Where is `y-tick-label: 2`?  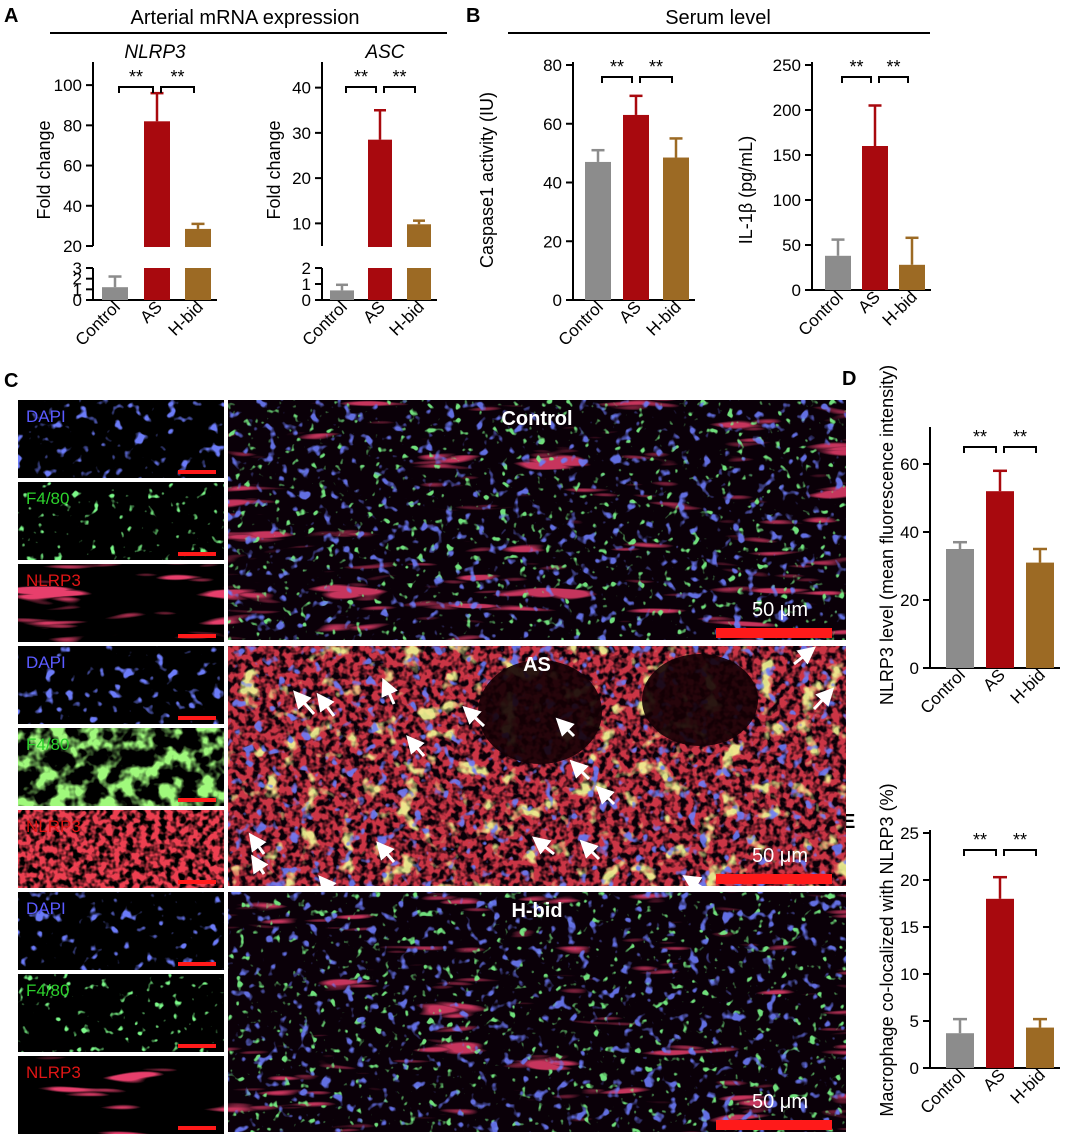
y-tick-label: 2 is located at coordinates (77, 279).